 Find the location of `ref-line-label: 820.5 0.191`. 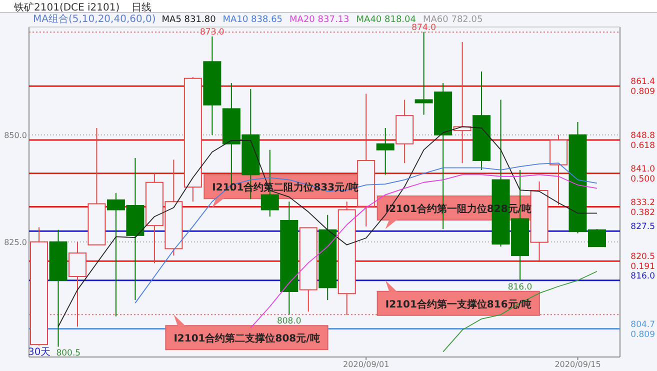

ref-line-label: 820.5 0.191 is located at coordinates (642, 262).